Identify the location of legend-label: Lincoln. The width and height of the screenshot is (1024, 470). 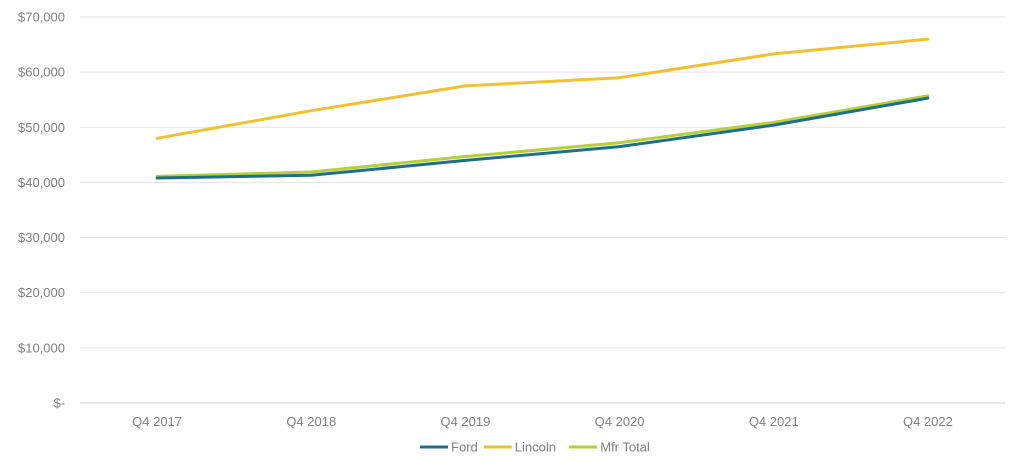
(535, 447).